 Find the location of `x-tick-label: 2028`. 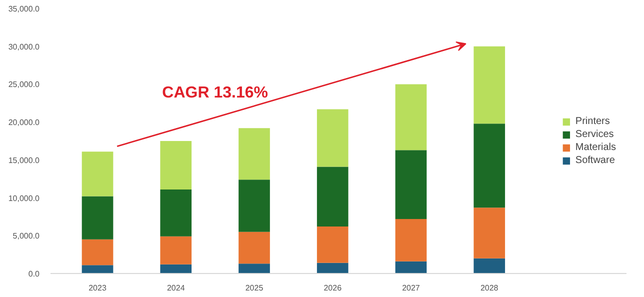

x-tick-label: 2028 is located at coordinates (489, 288).